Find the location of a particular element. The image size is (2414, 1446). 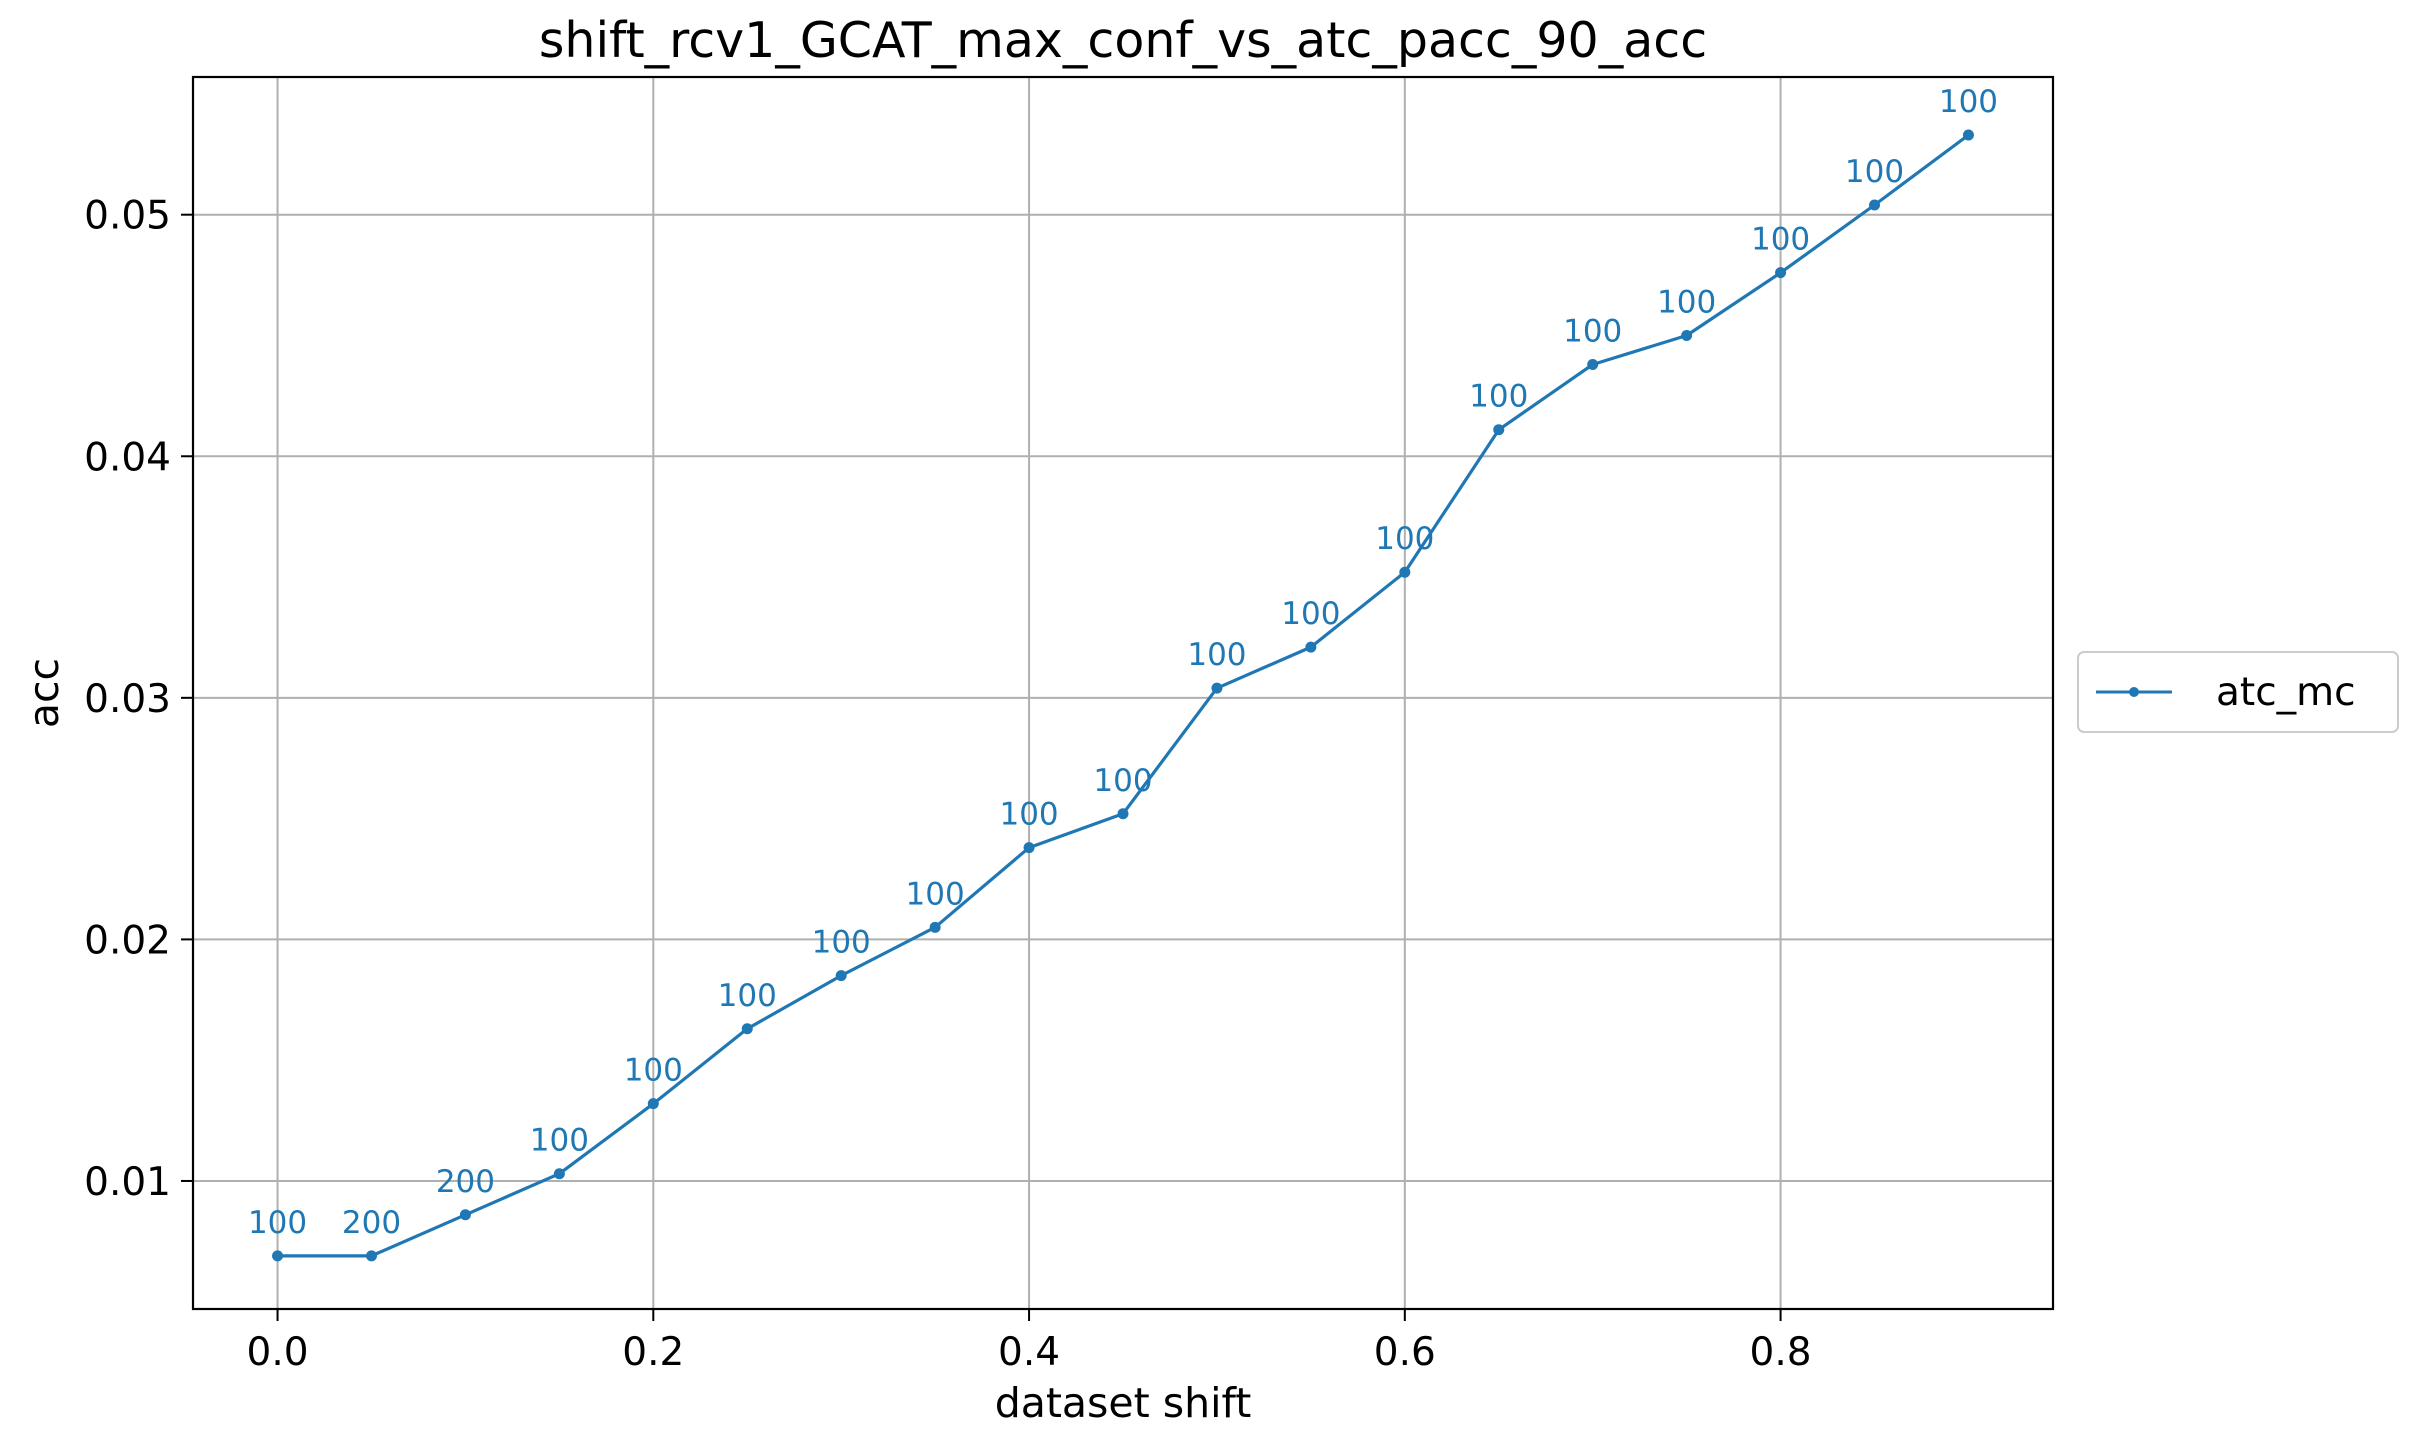

x-tick-label: 0.0 is located at coordinates (278, 1352).